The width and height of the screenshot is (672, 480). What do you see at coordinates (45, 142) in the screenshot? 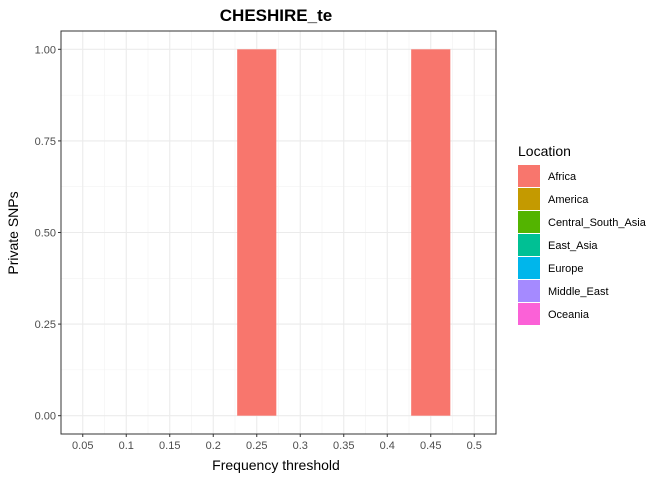
I see `y-tick-label: 0.75` at bounding box center [45, 142].